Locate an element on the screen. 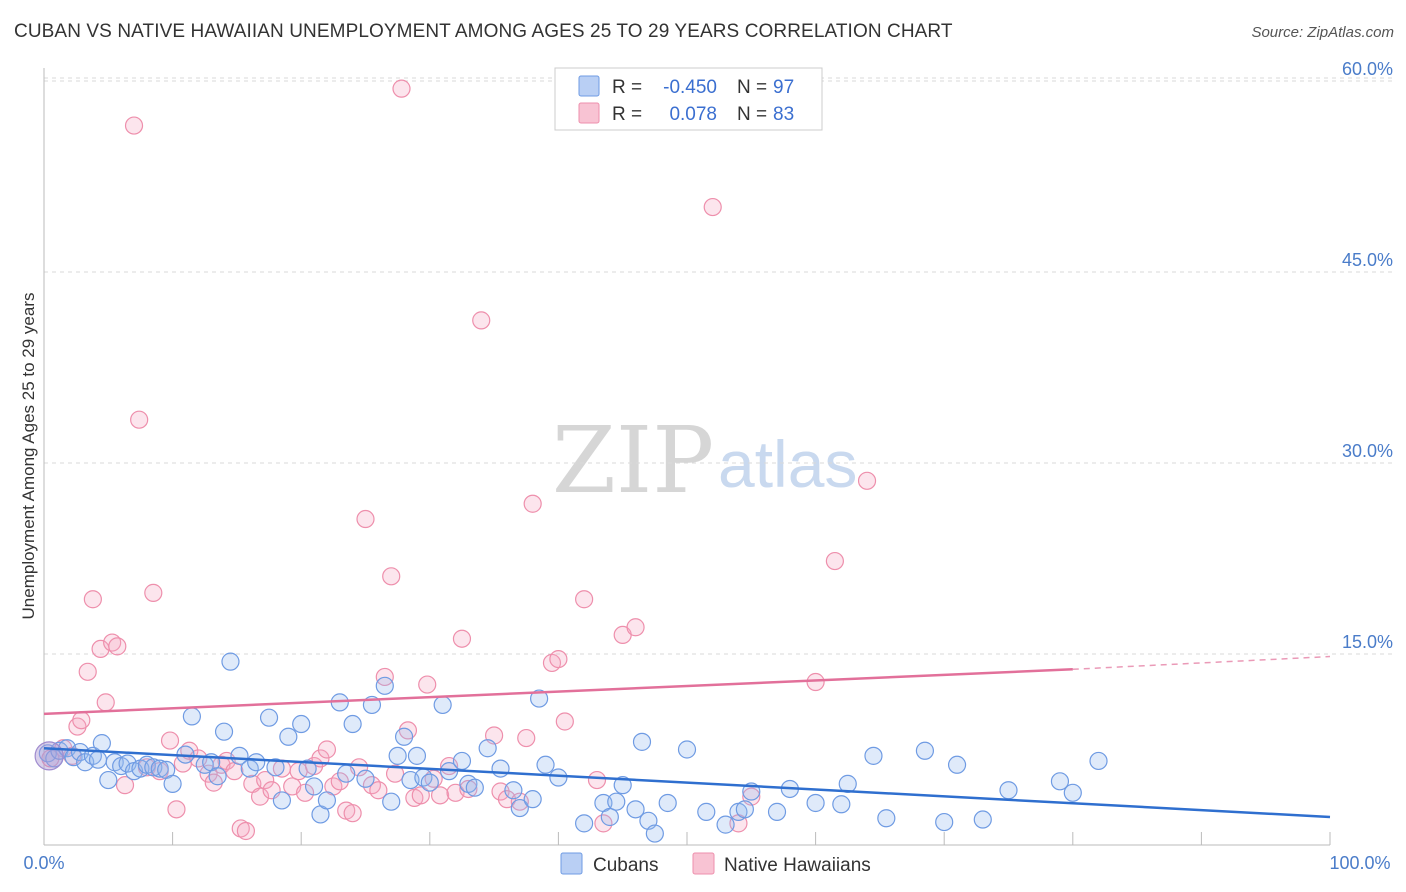 The image size is (1406, 892). bottom-legend: Cubans Native Hawaiians is located at coordinates (715, 864).